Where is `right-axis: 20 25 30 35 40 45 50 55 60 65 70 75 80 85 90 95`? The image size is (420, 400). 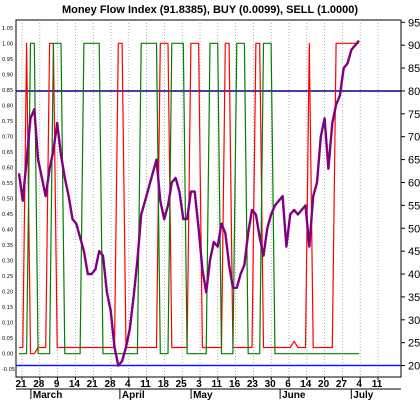 right-axis: 20 25 30 35 40 45 50 55 60 65 70 75 80 85 90 95 is located at coordinates (410, 195).